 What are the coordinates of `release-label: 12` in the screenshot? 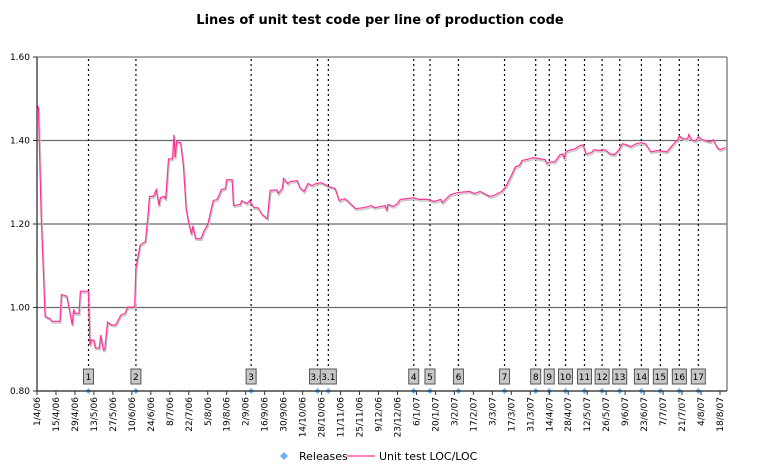 It's located at (601, 378).